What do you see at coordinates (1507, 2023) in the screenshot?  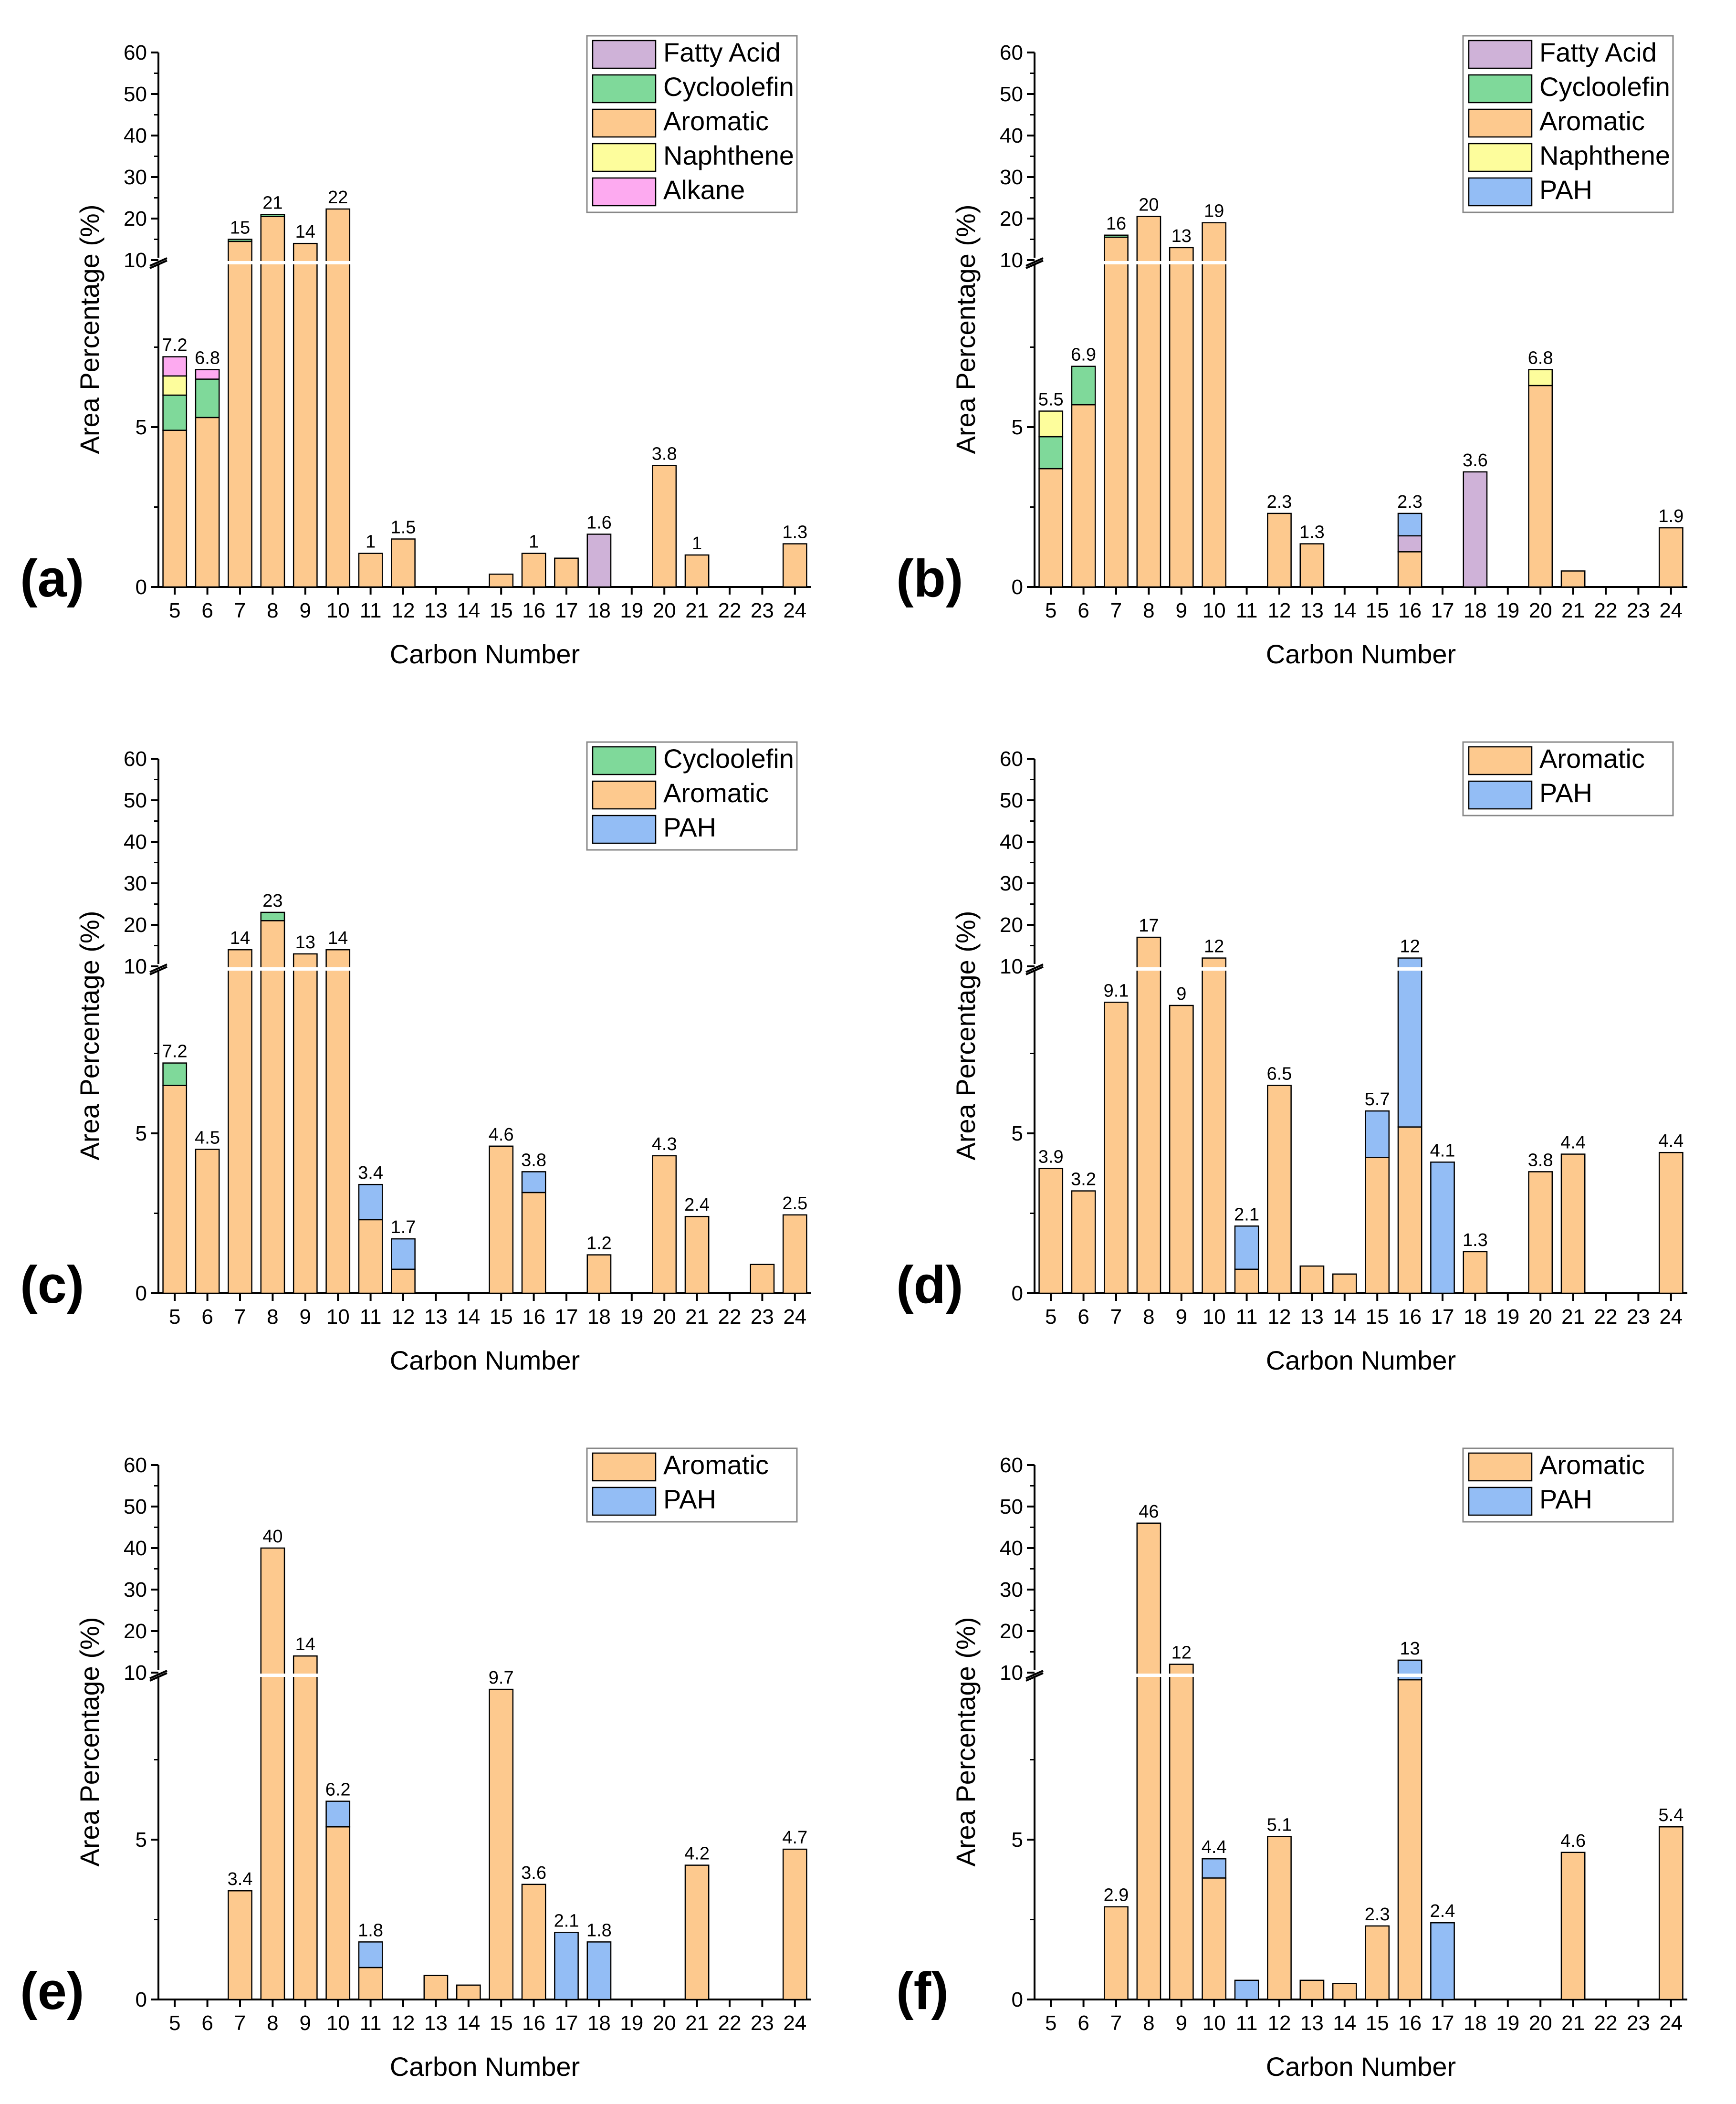 I see `x-tick-label: 19` at bounding box center [1507, 2023].